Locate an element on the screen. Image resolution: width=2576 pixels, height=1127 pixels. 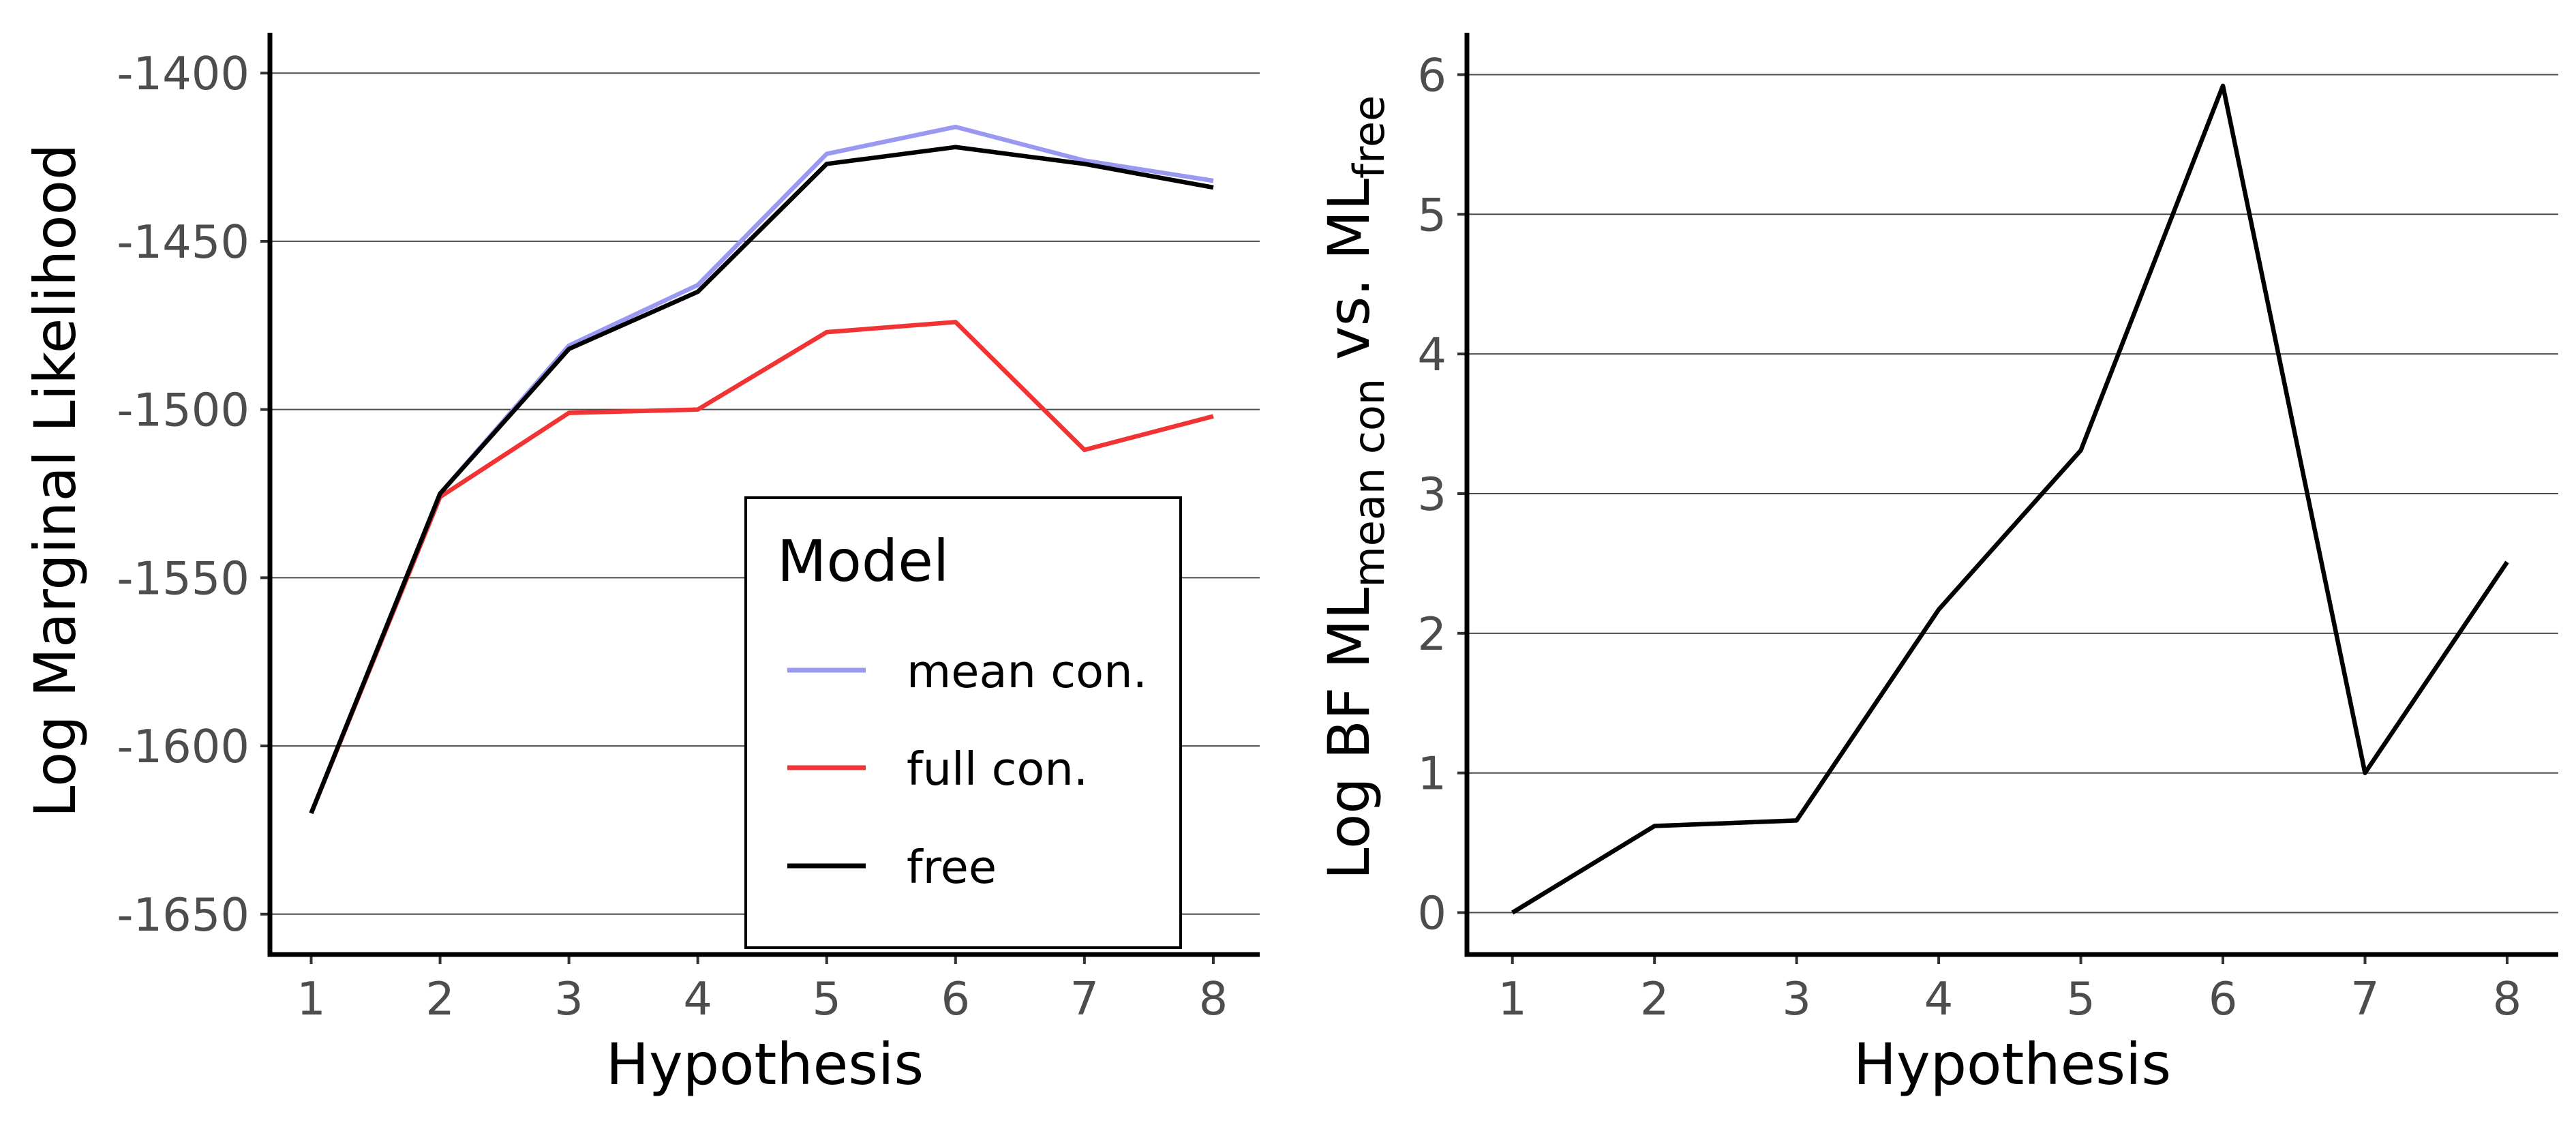
right-x-ticks: 1 2 3 4 5 6 7 8 is located at coordinates (2009, 990).